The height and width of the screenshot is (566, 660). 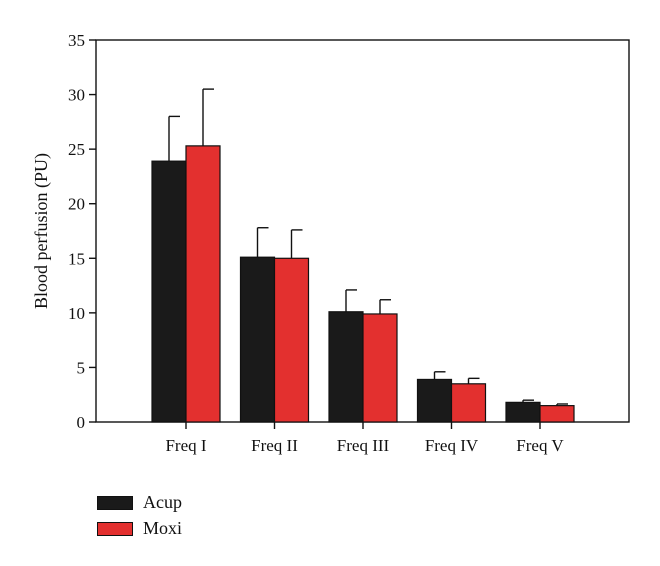 What do you see at coordinates (76, 95) in the screenshot?
I see `y-tick-label: 30` at bounding box center [76, 95].